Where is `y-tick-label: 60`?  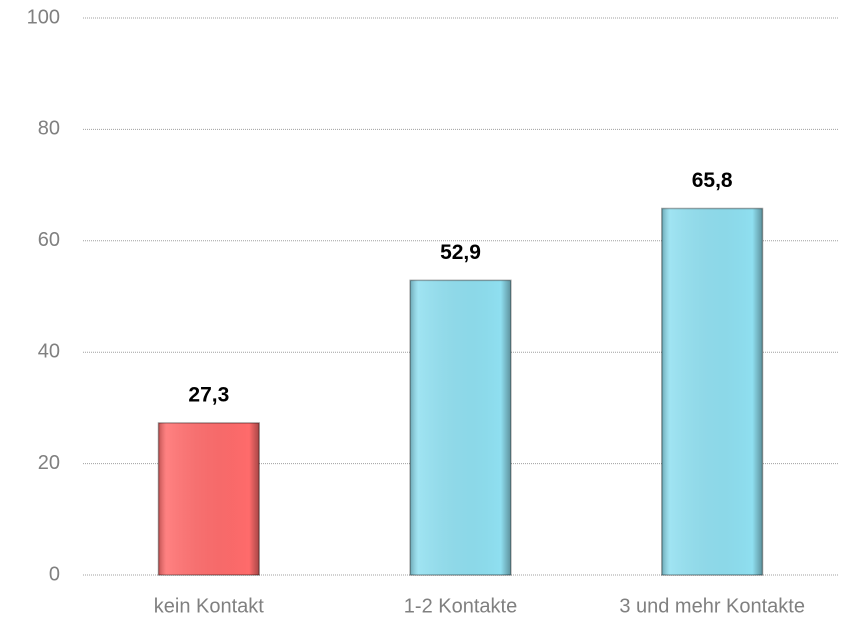
y-tick-label: 60 is located at coordinates (49, 240).